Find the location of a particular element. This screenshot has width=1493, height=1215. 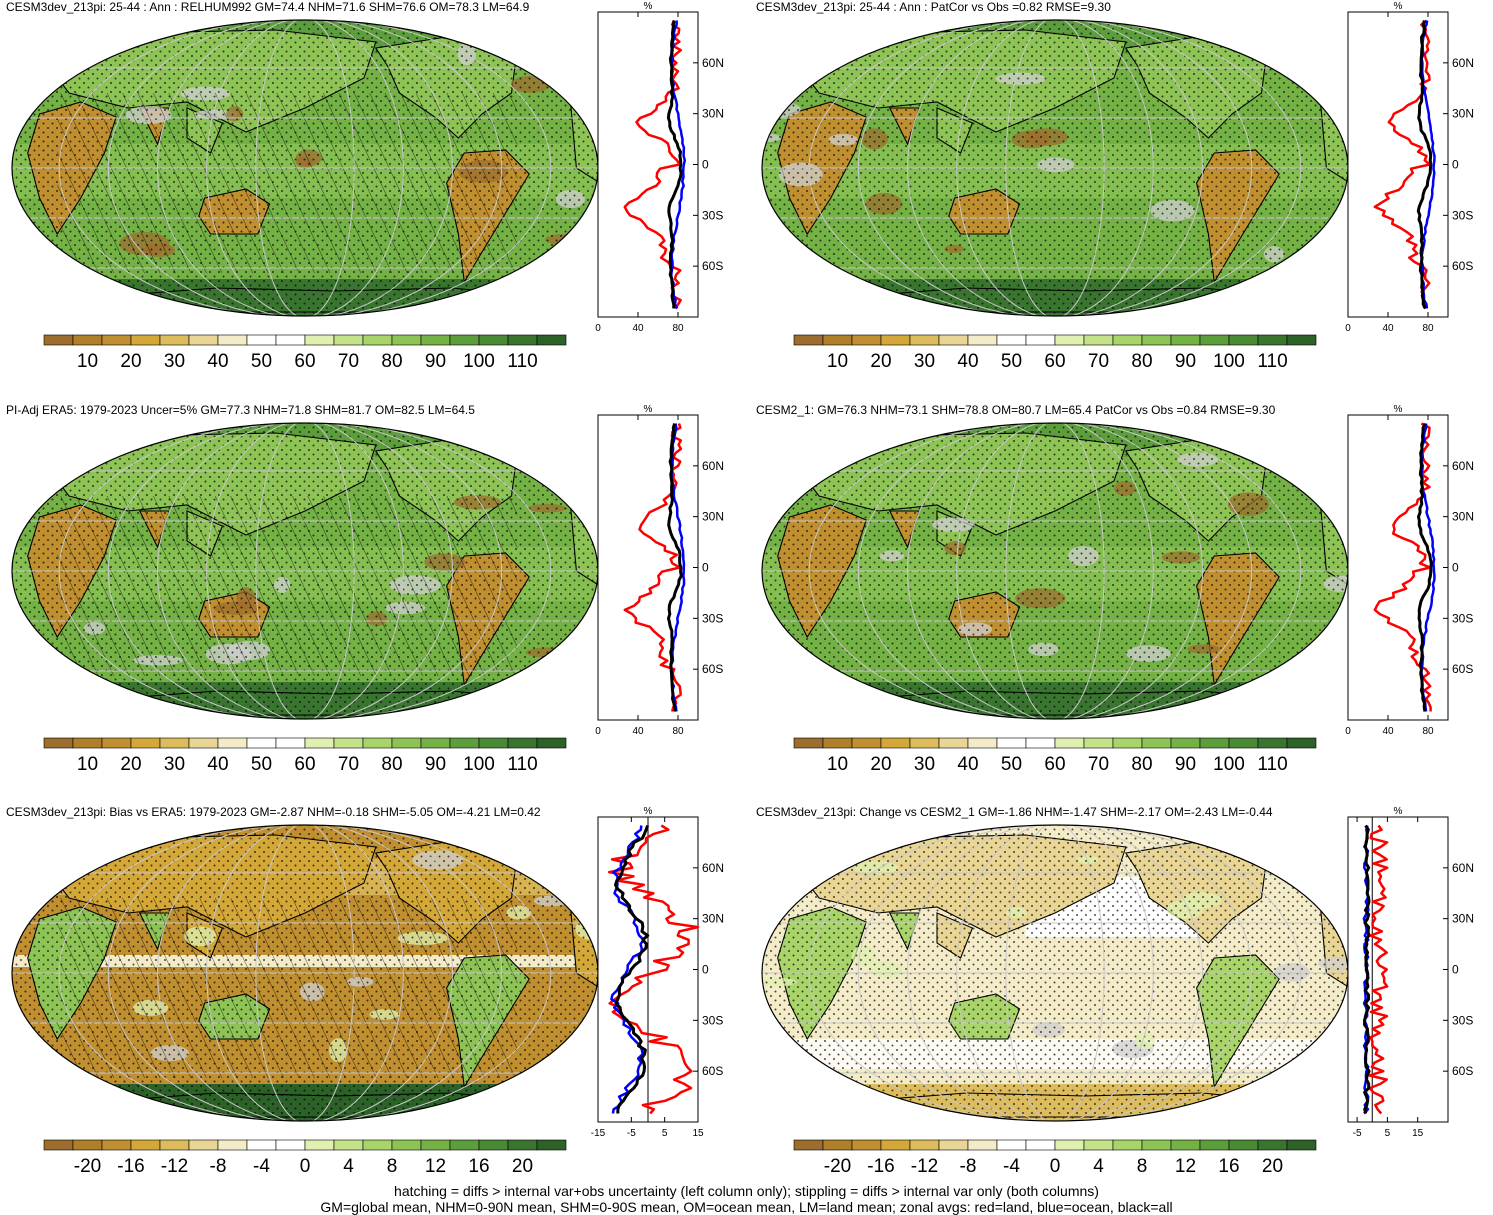

zonal-lat-label: 60N is located at coordinates (1463, 63).